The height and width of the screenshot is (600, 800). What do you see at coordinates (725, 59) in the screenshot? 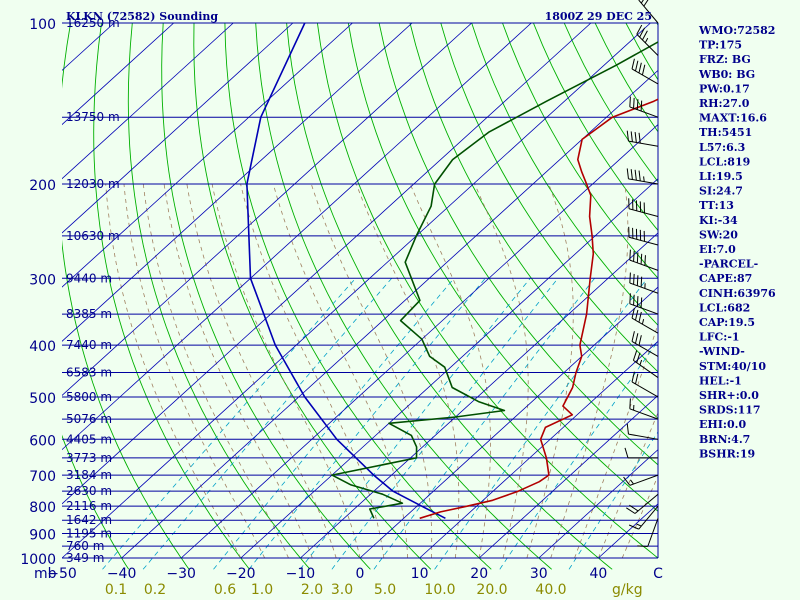
I see `index-value: FRZ: BG` at bounding box center [725, 59].